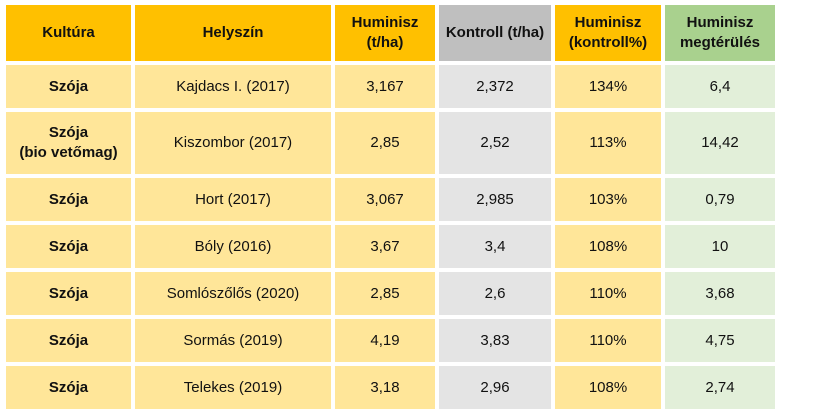 The height and width of the screenshot is (420, 814). Describe the element at coordinates (720, 387) in the screenshot. I see `cell-megterules: 2,74` at that location.